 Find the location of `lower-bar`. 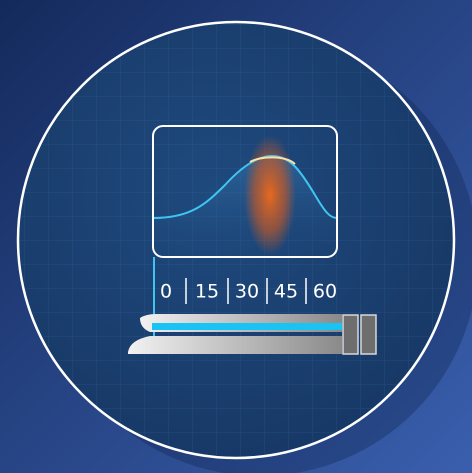

lower-bar is located at coordinates (235, 345).